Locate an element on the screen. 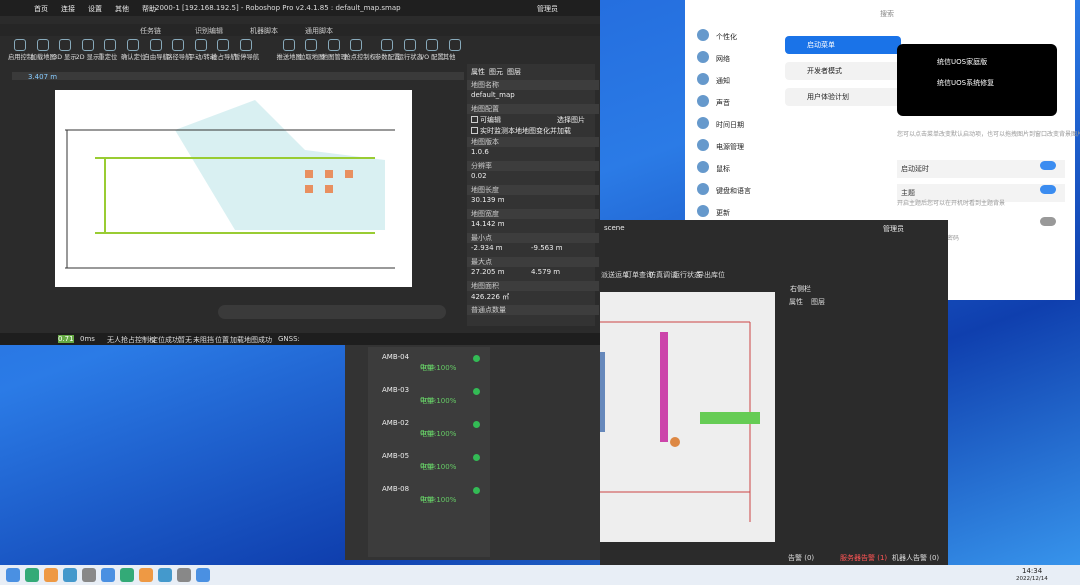 Image resolution: width=1080 pixels, height=585 pixels. tool-label: 暂停导航 is located at coordinates (247, 57).